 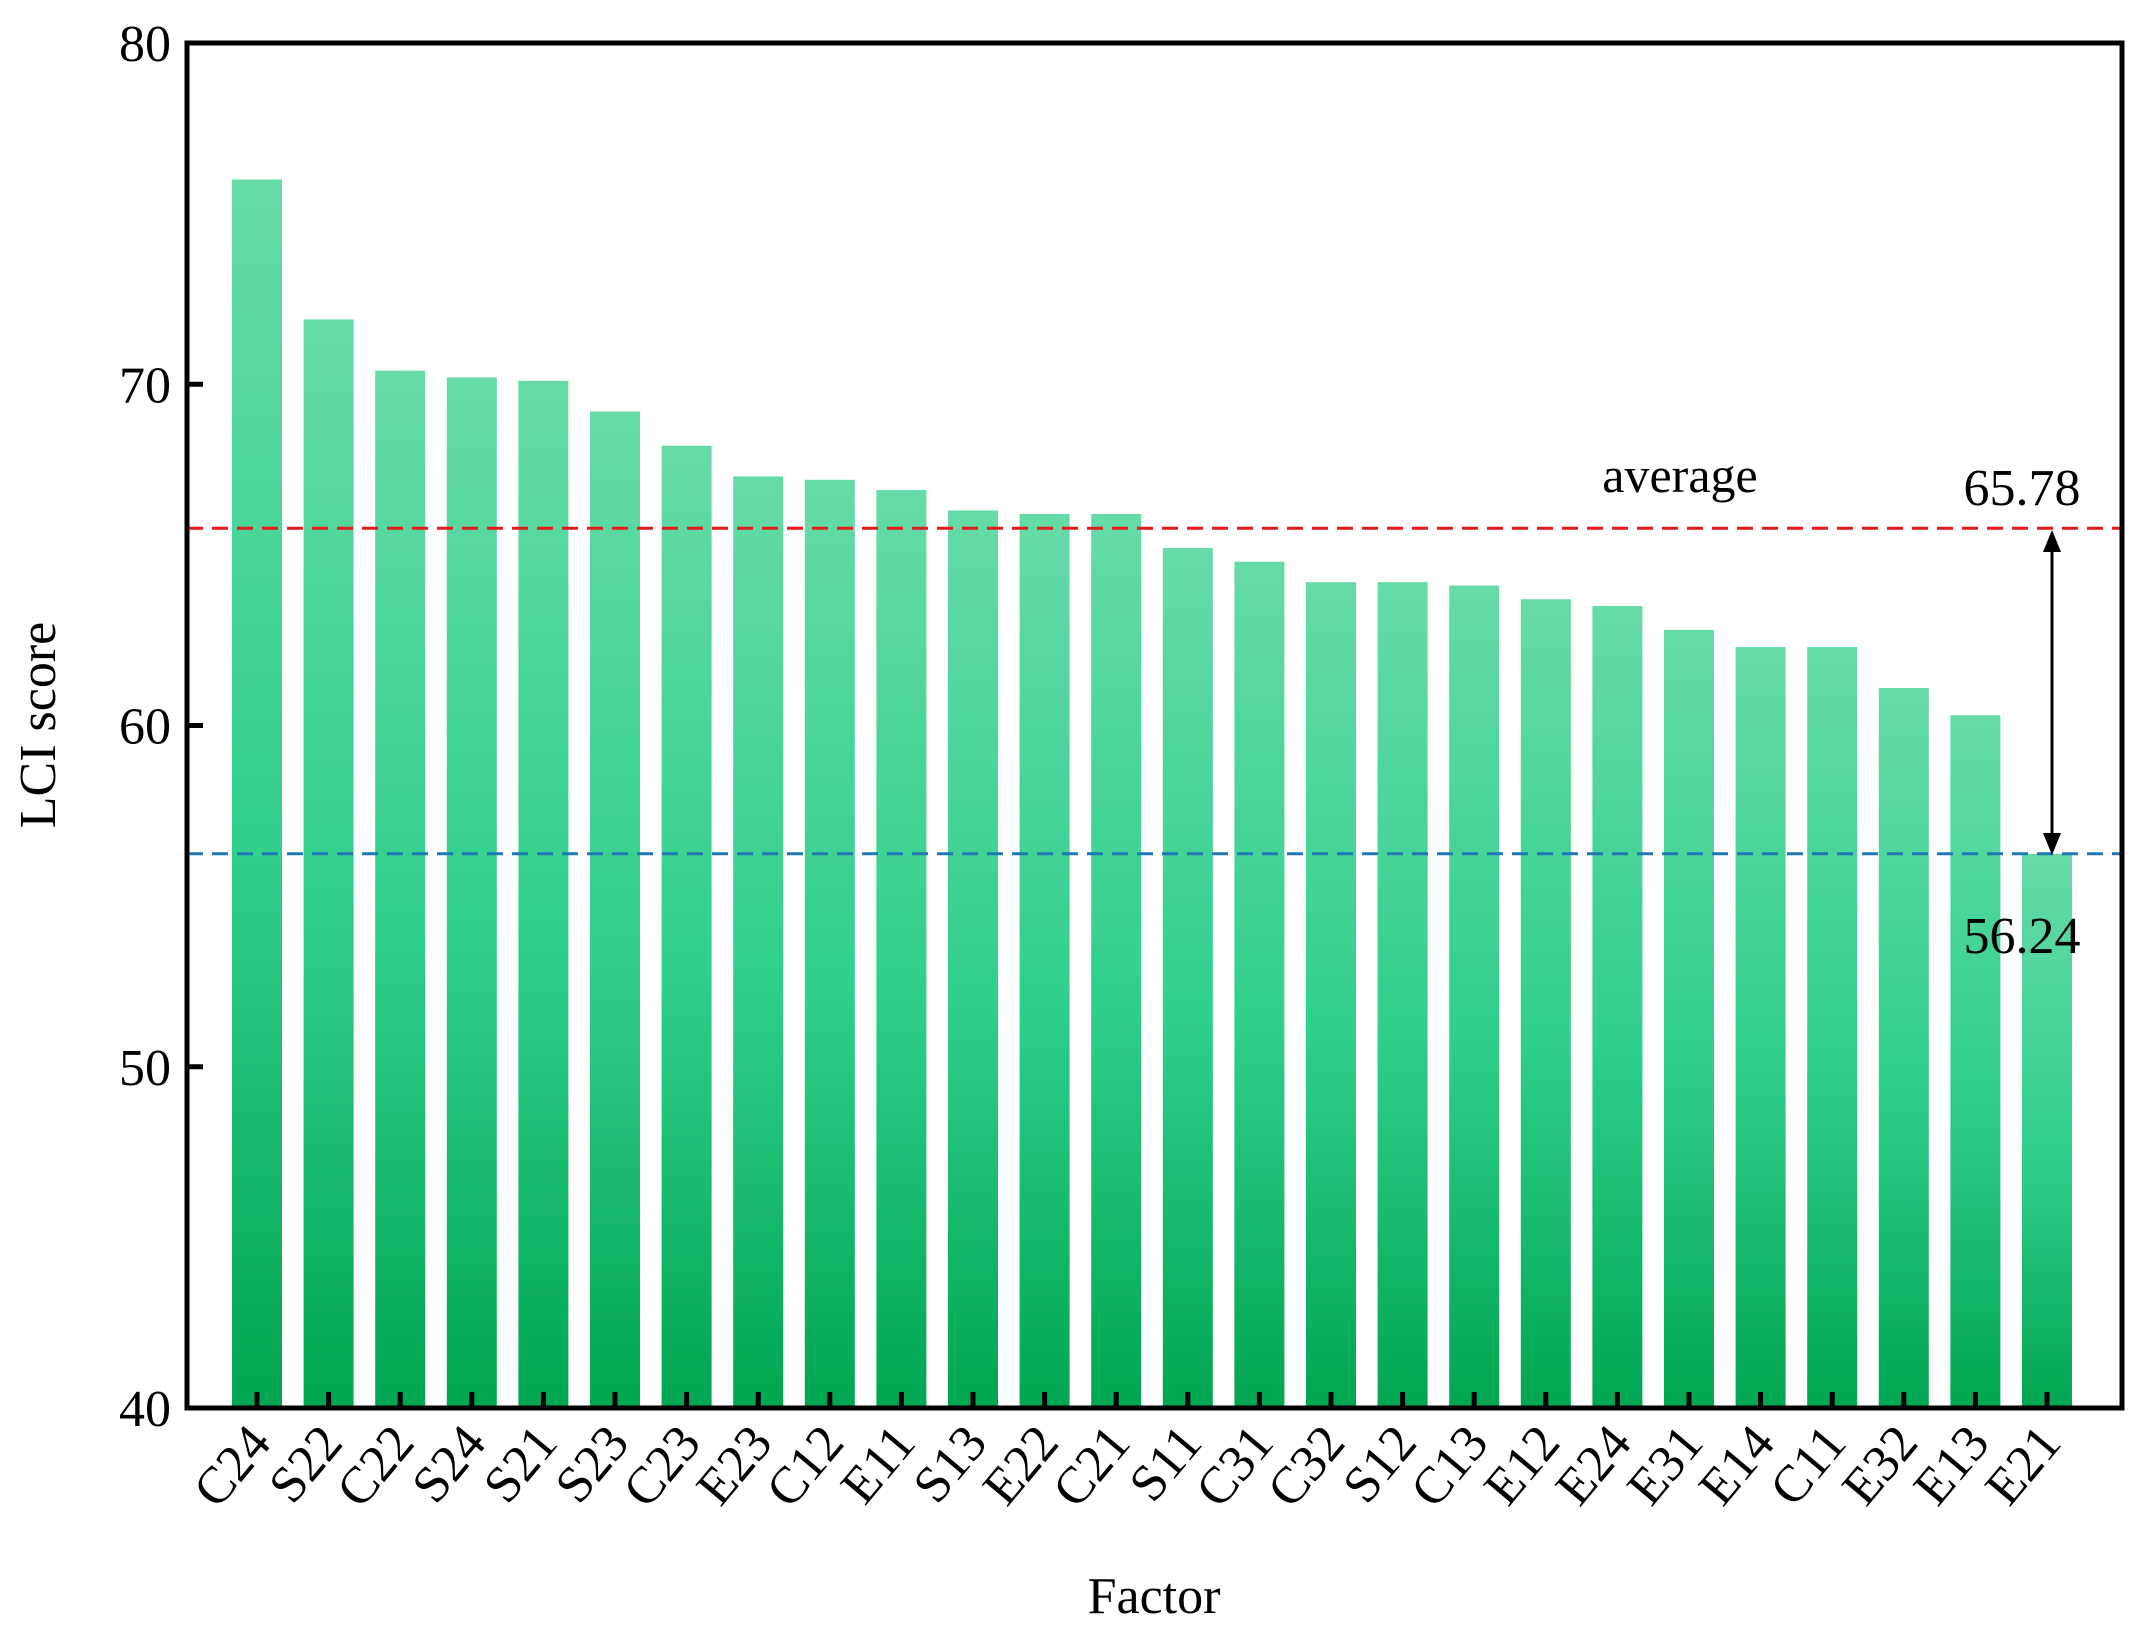 I want to click on x-axis-label: Factor, so click(x=1154, y=1596).